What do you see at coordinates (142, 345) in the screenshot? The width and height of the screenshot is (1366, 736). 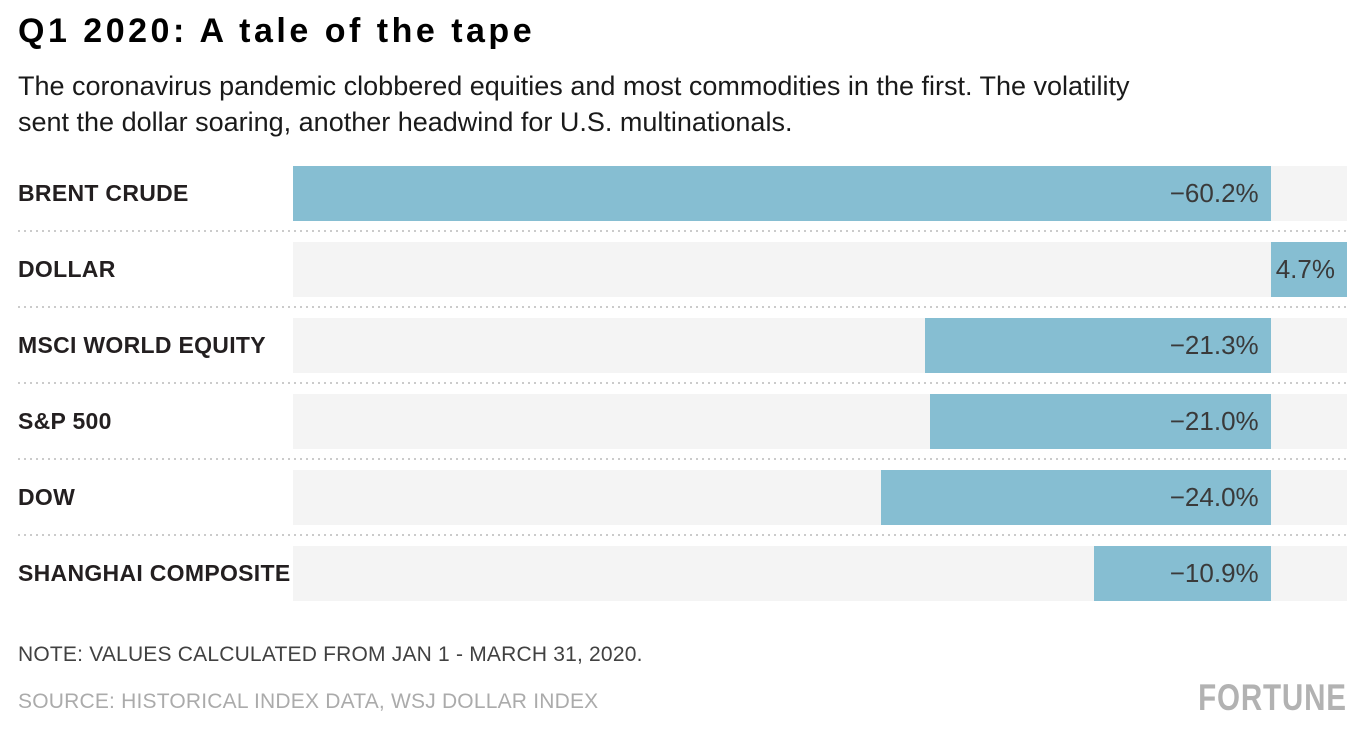 I see `row-label: MSCI WORLD EQUITY` at bounding box center [142, 345].